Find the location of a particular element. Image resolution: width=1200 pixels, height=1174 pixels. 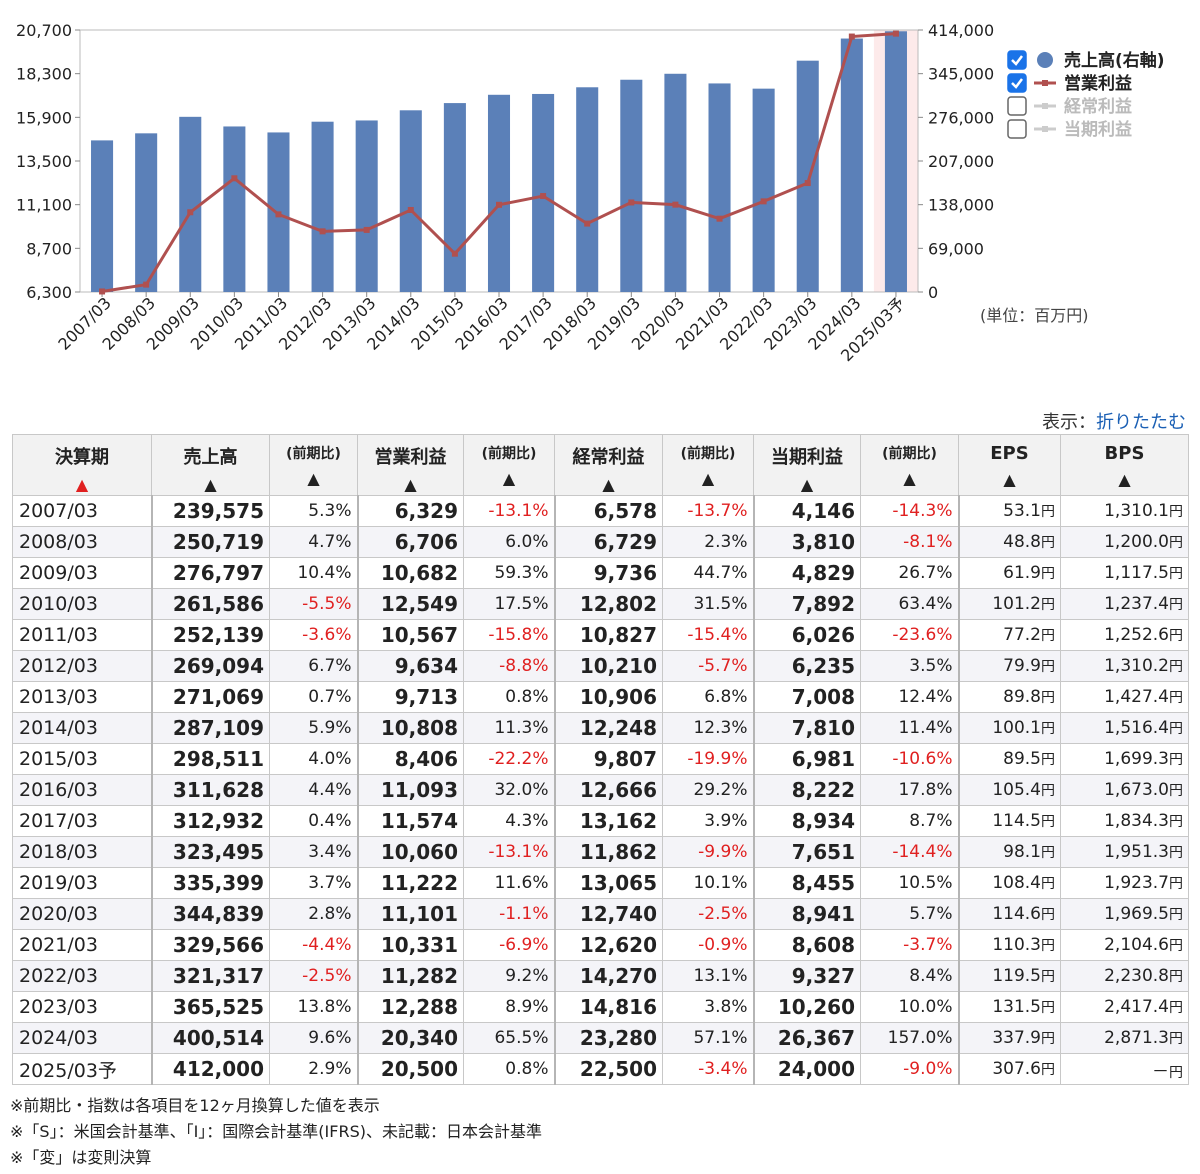

cell-net: 4,829 is located at coordinates (806, 573).